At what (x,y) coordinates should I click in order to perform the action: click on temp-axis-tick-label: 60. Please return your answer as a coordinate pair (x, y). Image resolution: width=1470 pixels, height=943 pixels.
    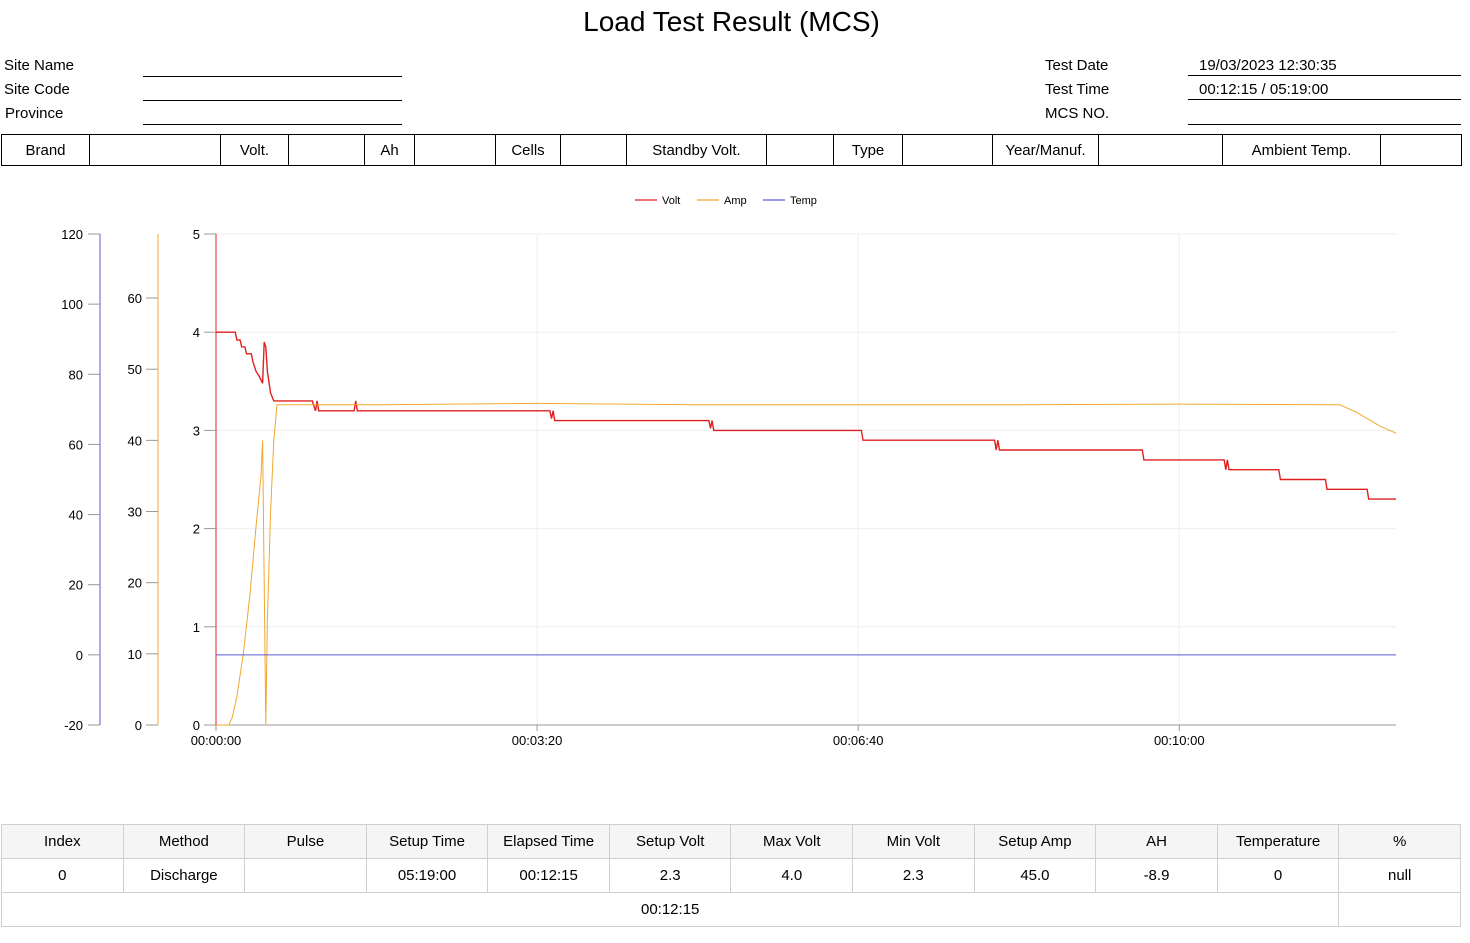
    Looking at the image, I should click on (76, 444).